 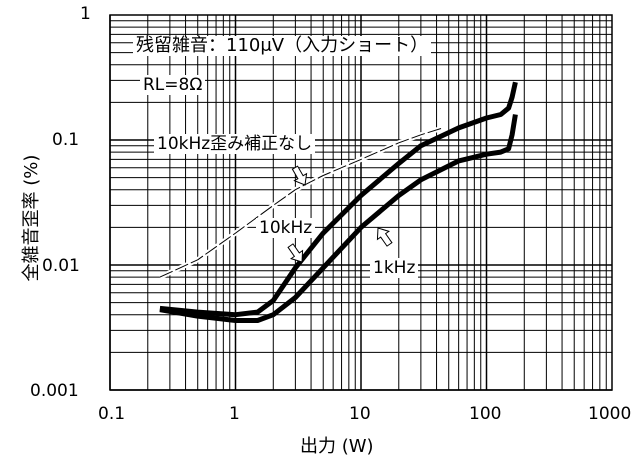 What do you see at coordinates (31, 218) in the screenshot?
I see `y-axis-label: 全雑音歪率 (%)` at bounding box center [31, 218].